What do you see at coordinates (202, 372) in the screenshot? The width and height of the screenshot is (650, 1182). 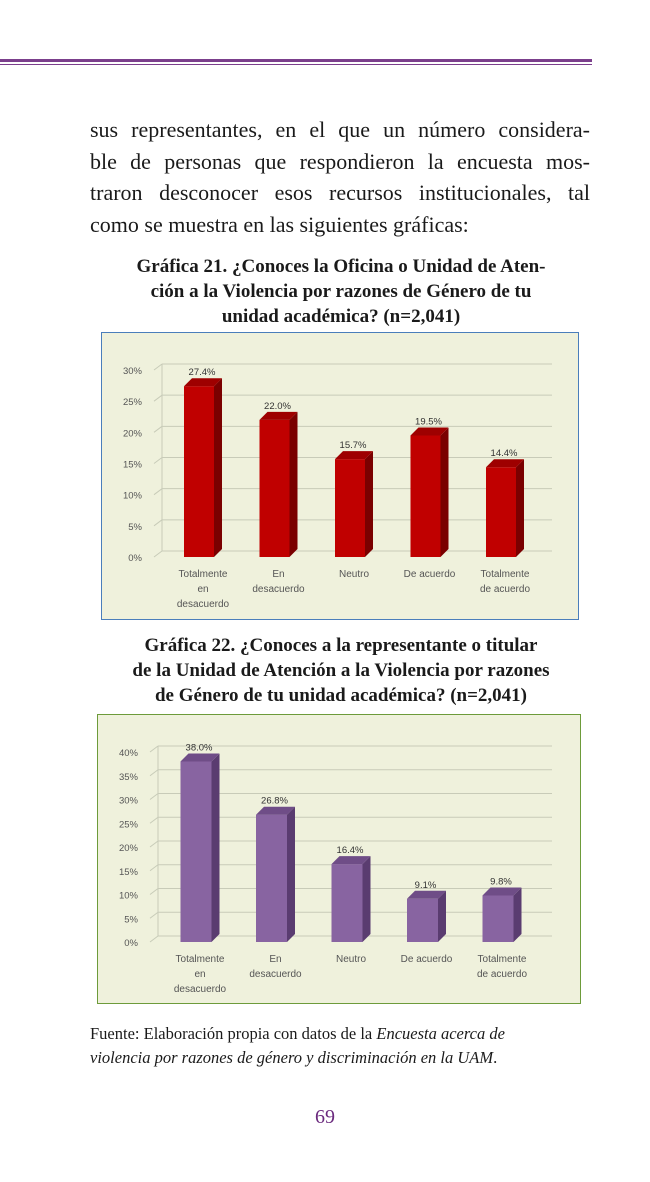 I see `data-label: 27.4%` at bounding box center [202, 372].